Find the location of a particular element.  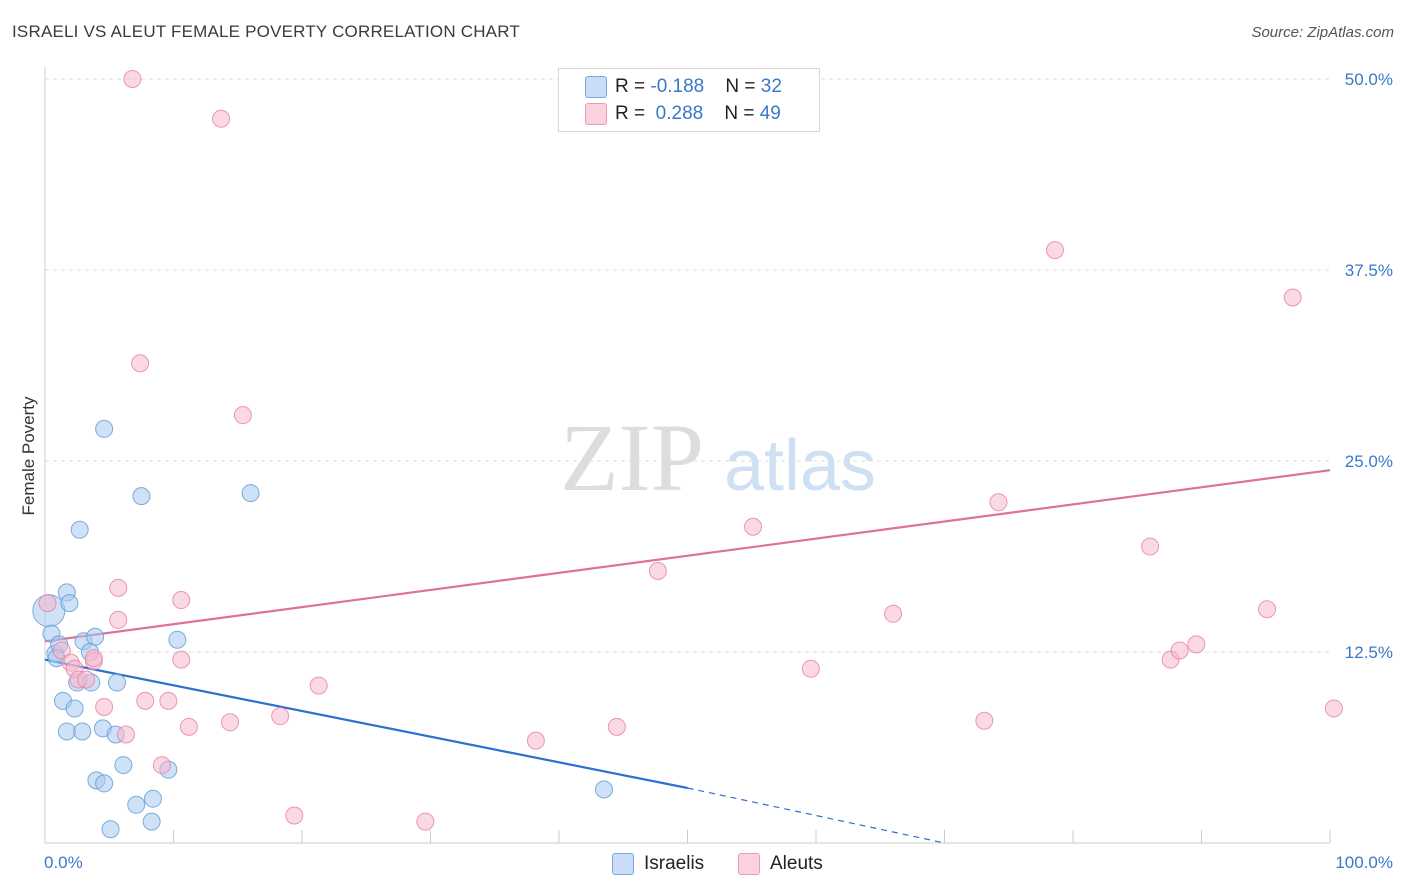

watermark-atlas: atlas is located at coordinates (800, 466).